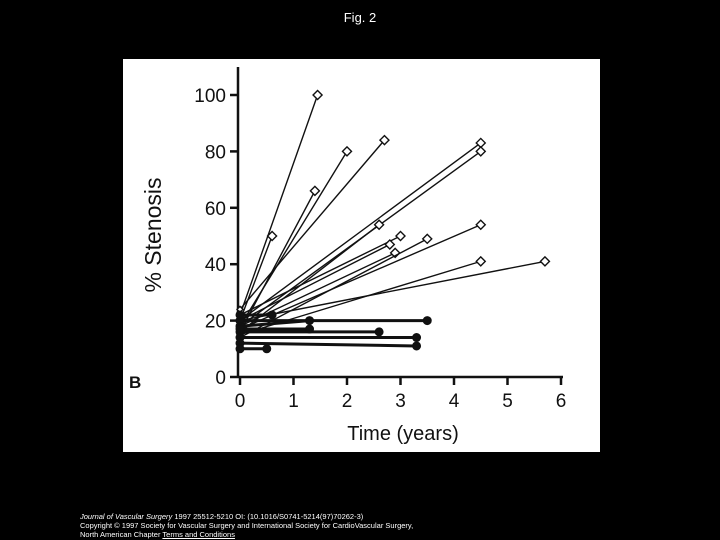 The width and height of the screenshot is (720, 540). I want to click on y-tick-label: 20, so click(215, 322).